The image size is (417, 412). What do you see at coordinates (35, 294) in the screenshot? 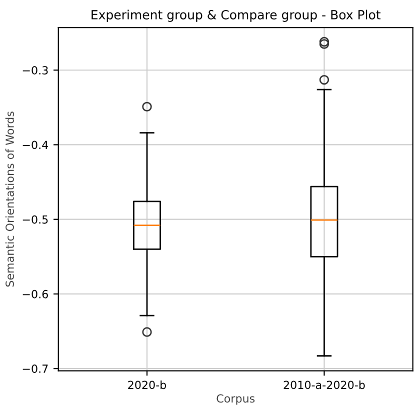
I see `y-tick-label: −0.6` at bounding box center [35, 294].